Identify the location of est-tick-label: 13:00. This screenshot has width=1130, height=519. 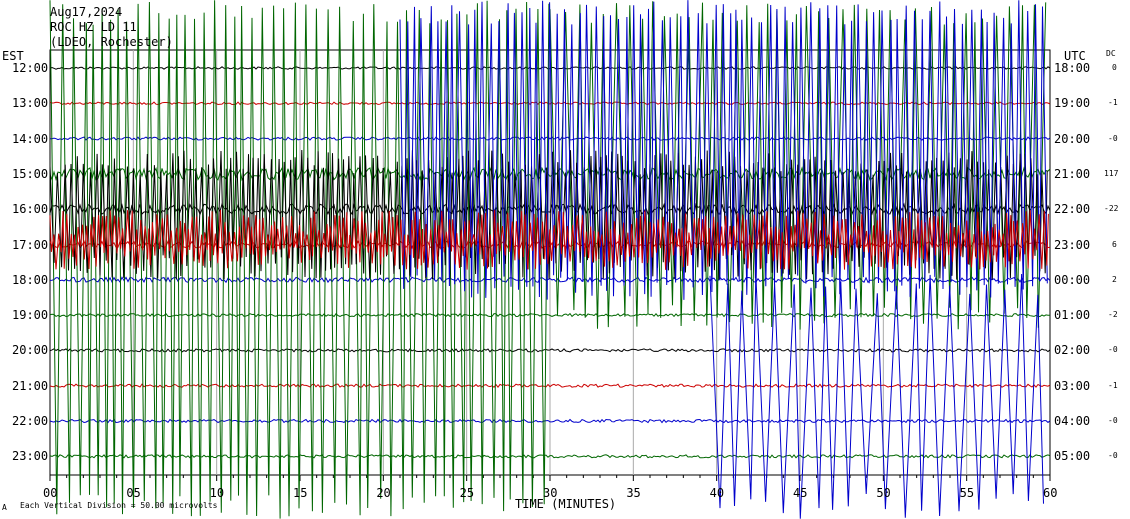
(30, 103).